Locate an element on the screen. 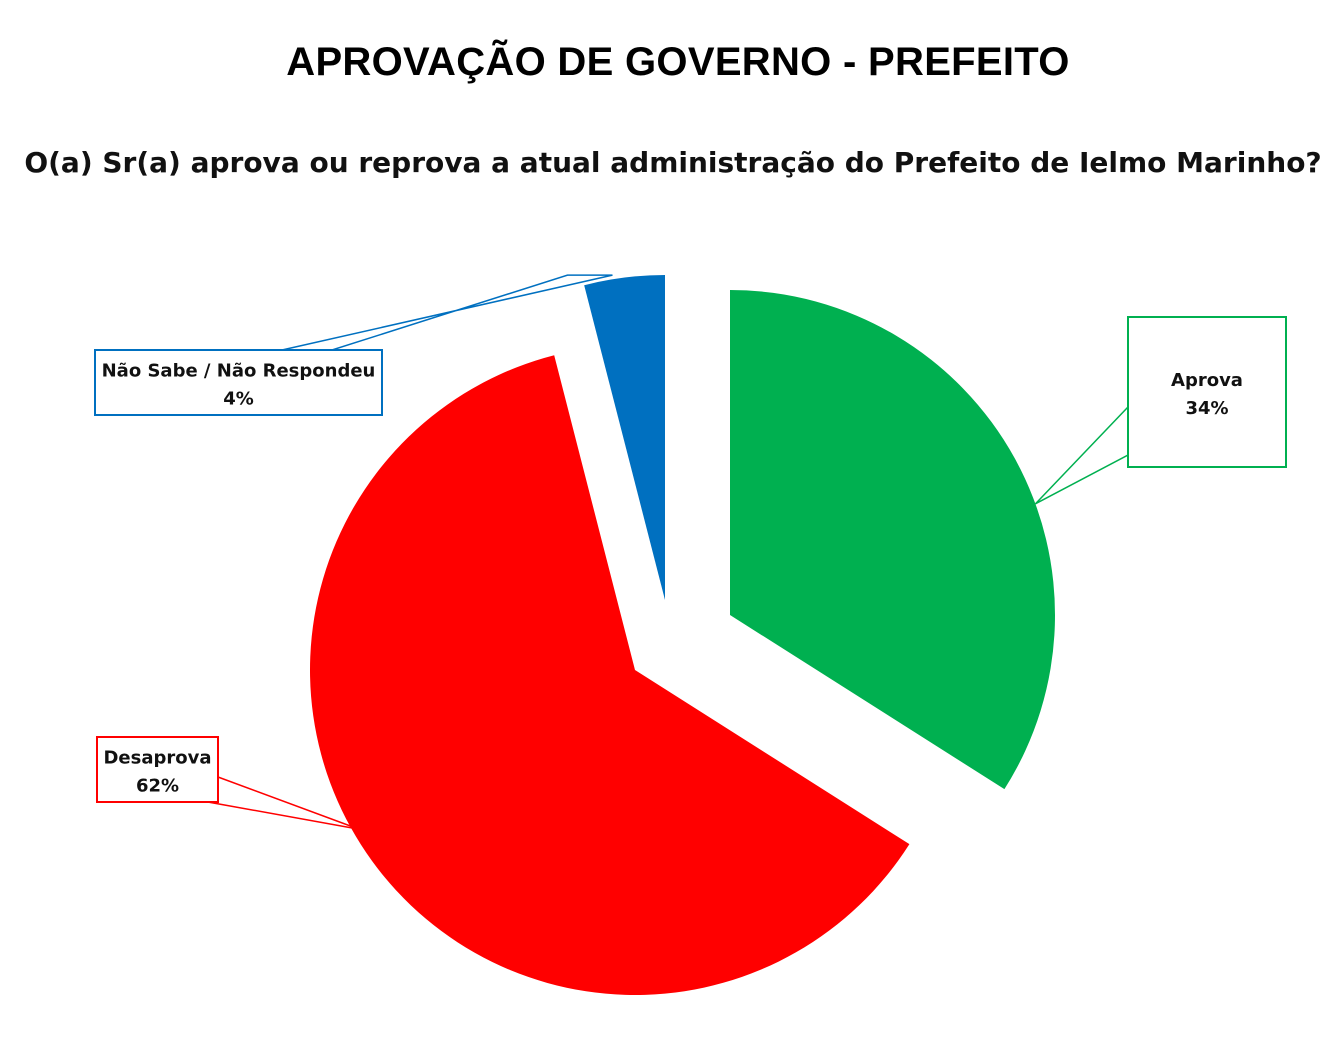 The image size is (1340, 1046). slice-label-value: 62% is located at coordinates (157, 786).